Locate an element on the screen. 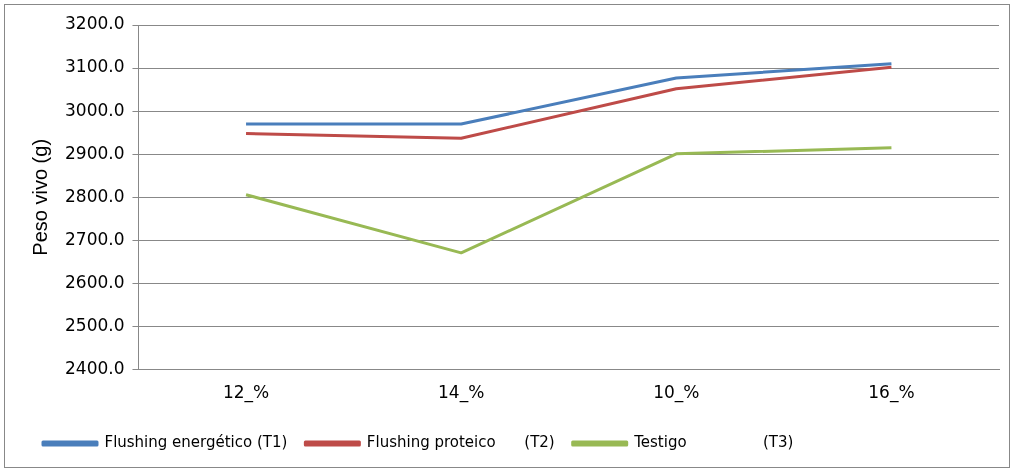  y-tick-label: 2500.0 is located at coordinates (95, 324).